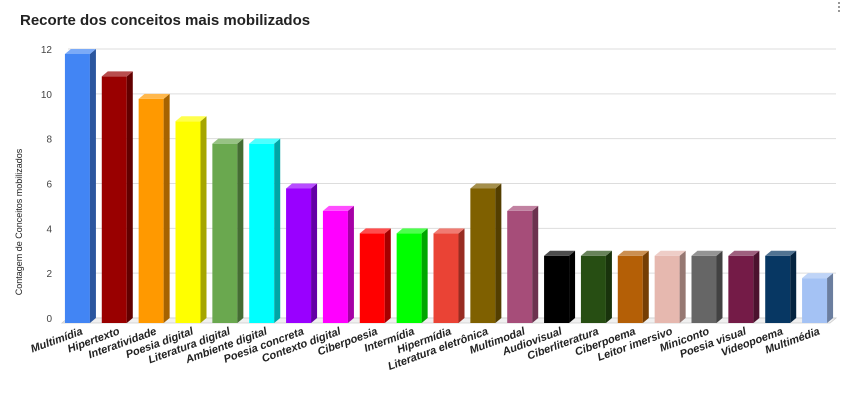 This screenshot has height=415, width=852. I want to click on bar-leitor-imersivo, so click(670, 286).